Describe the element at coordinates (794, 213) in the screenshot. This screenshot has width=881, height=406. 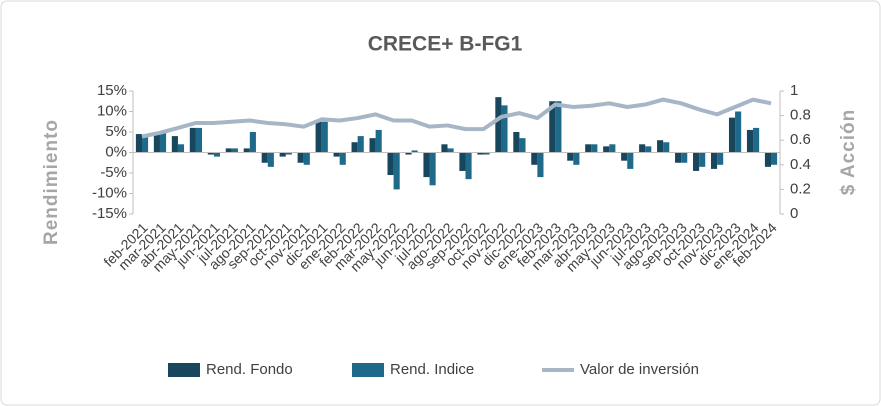
I see `y2-tick-label: 0` at that location.